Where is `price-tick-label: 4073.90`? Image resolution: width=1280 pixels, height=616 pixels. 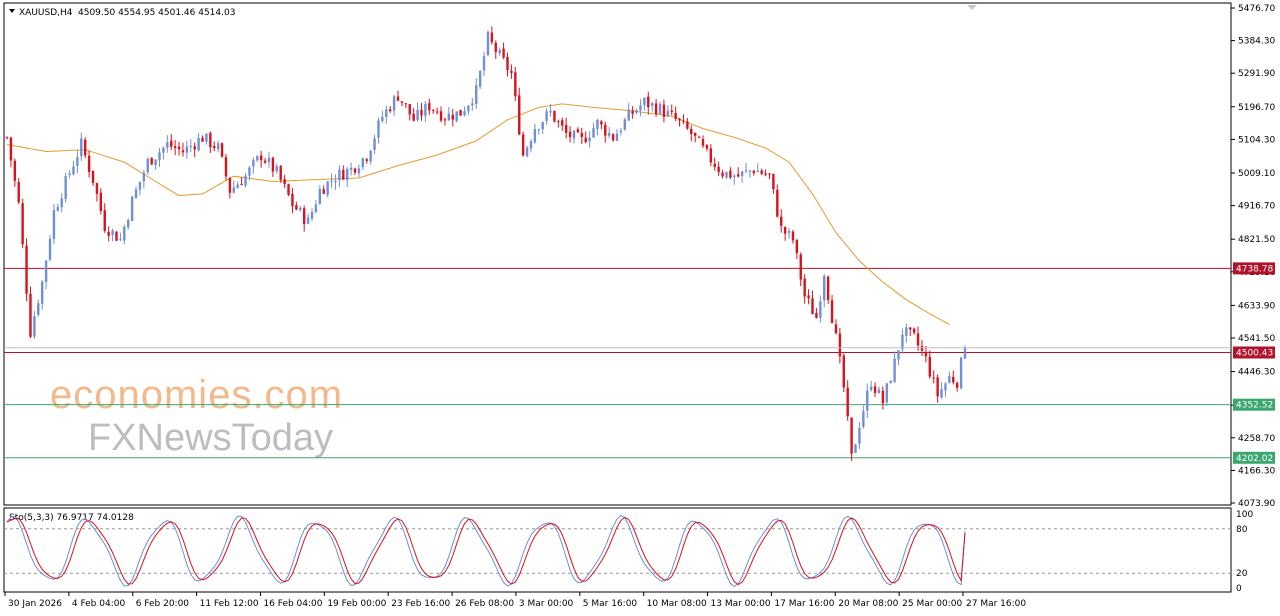 price-tick-label: 4073.90 is located at coordinates (1256, 504).